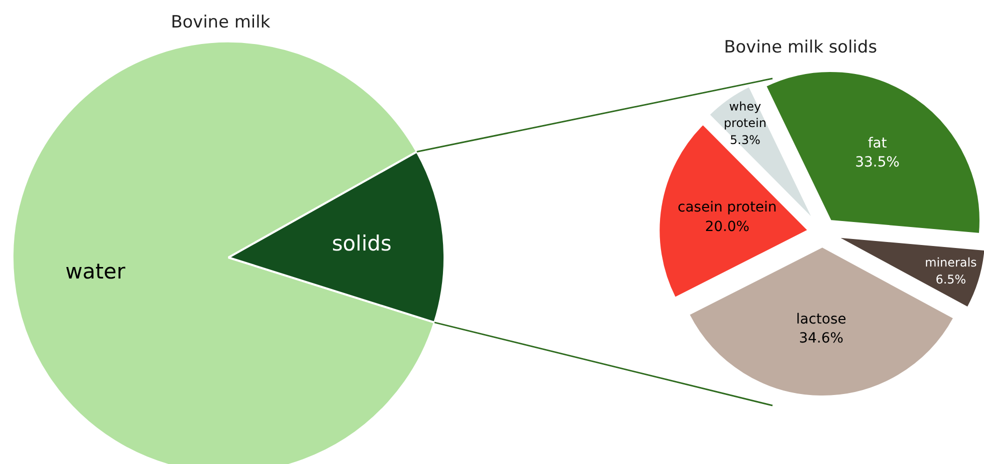 Image resolution: width=984 pixels, height=464 pixels. I want to click on slice-label: fat, so click(878, 144).